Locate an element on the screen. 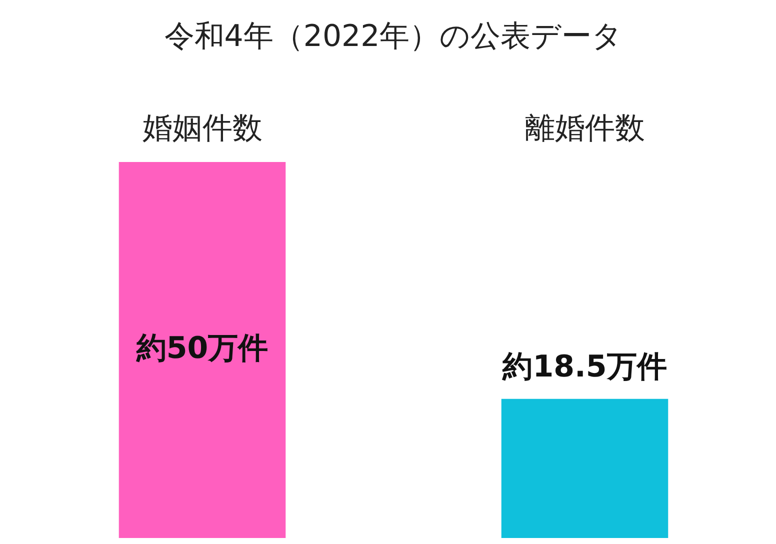 Image resolution: width=776 pixels, height=544 pixels. chart-title: 令和4年（2022年）の公表データ is located at coordinates (393, 36).